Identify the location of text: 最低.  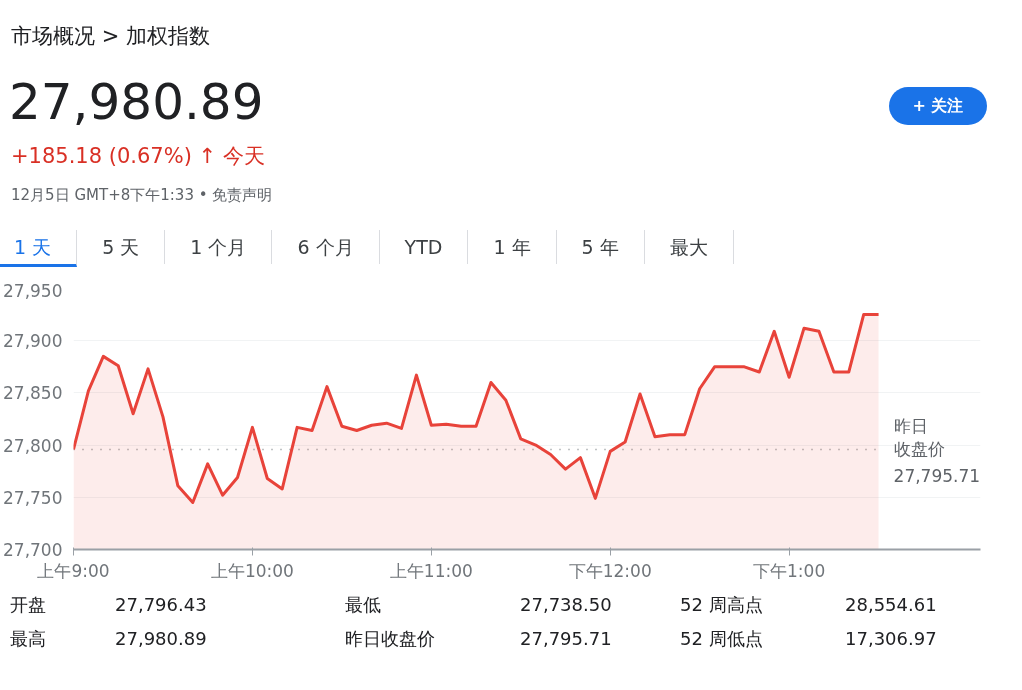
(363, 605).